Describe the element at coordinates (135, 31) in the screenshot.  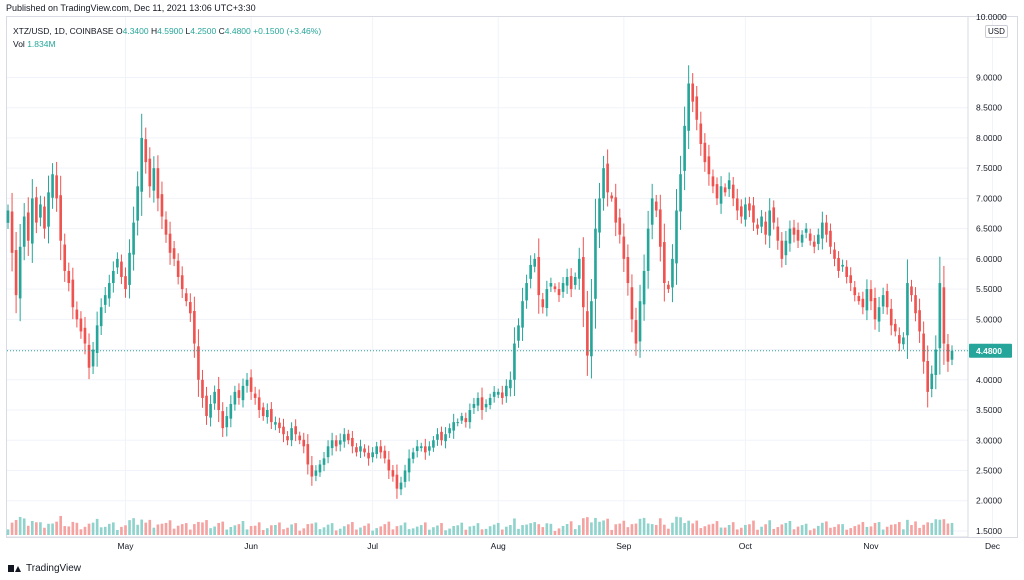
I see `open-value: 4.3400` at that location.